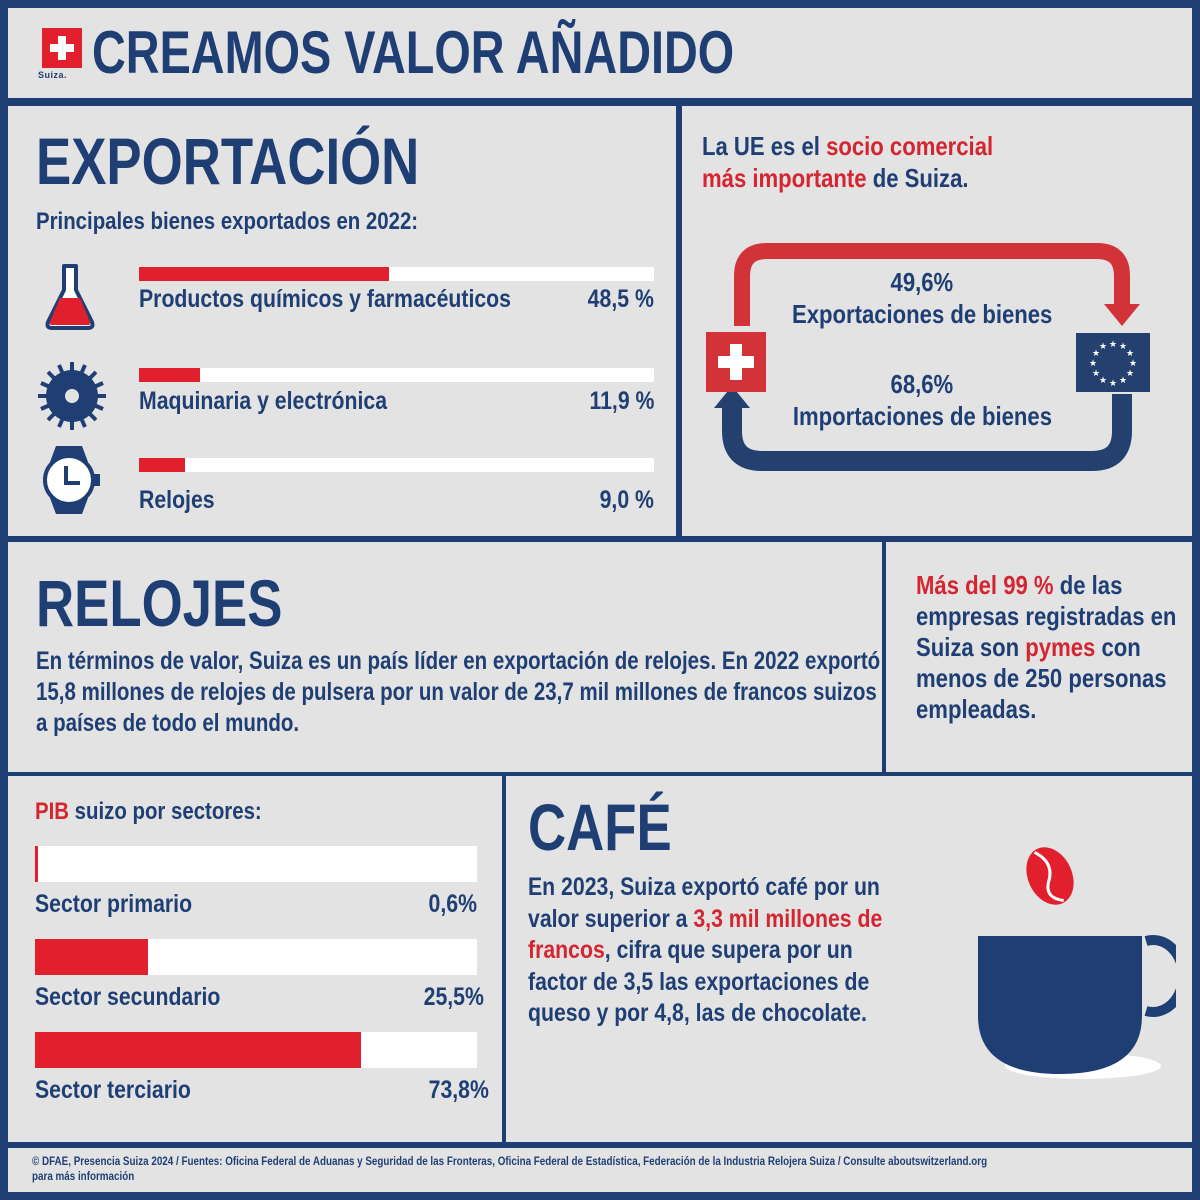 This screenshot has height=1200, width=1200. I want to click on exports-value: 49,6%, so click(922, 282).